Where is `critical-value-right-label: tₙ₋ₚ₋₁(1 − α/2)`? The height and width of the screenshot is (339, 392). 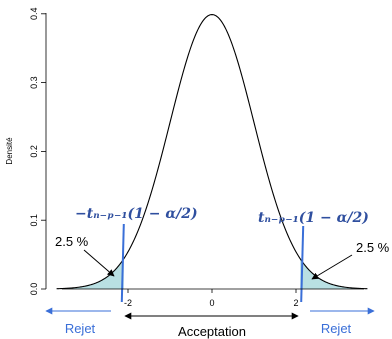 critical-value-right-label: tₙ₋ₚ₋₁(1 − α/2) is located at coordinates (313, 218).